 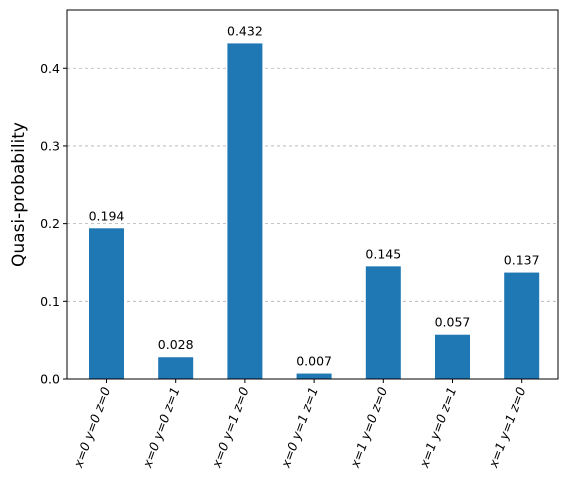 What do you see at coordinates (453, 322) in the screenshot?
I see `bar-value-label: 0.057` at bounding box center [453, 322].